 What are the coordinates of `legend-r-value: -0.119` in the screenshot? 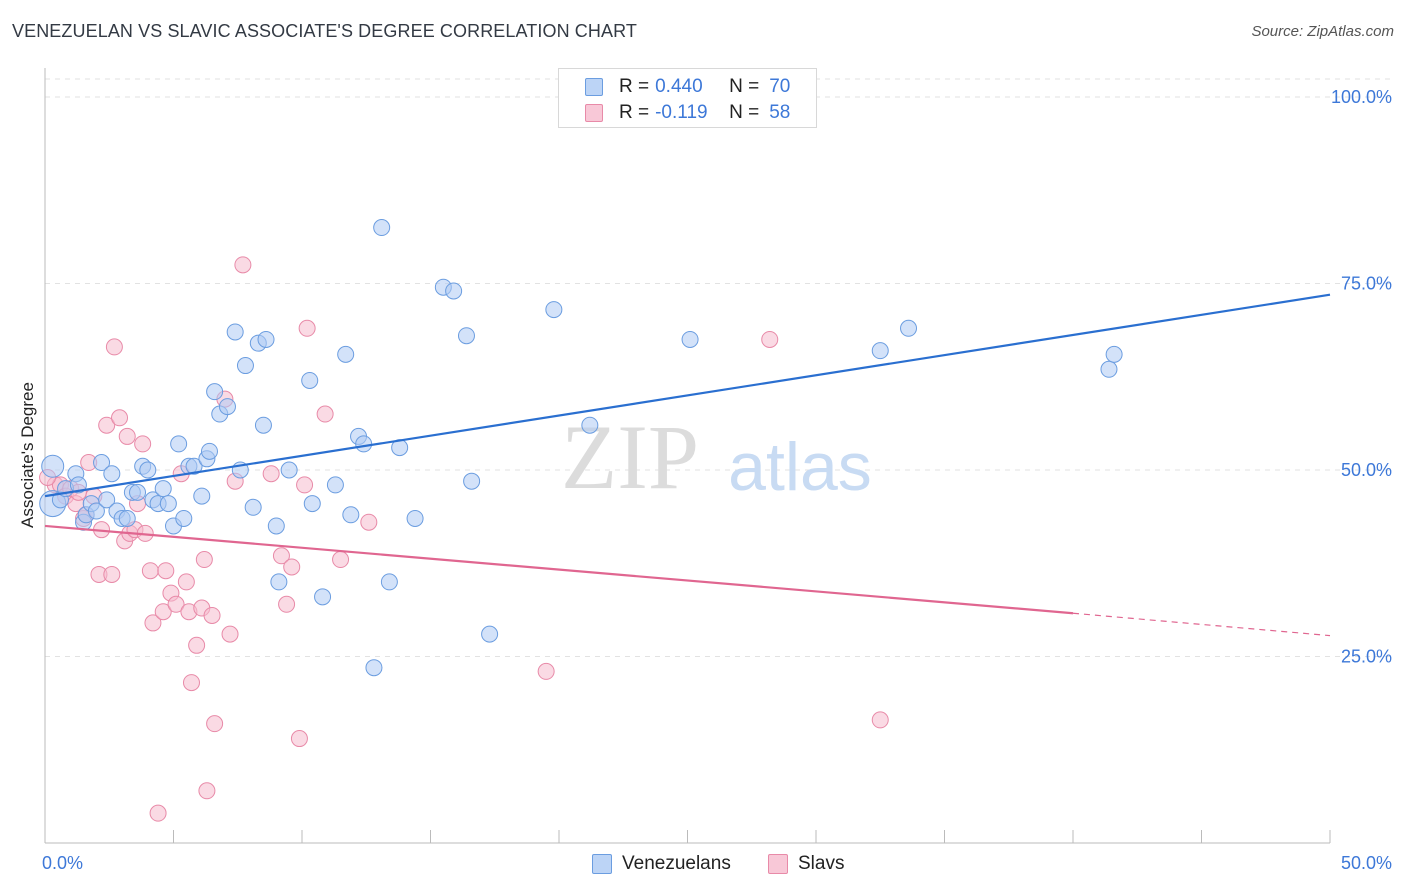 It's located at (681, 112).